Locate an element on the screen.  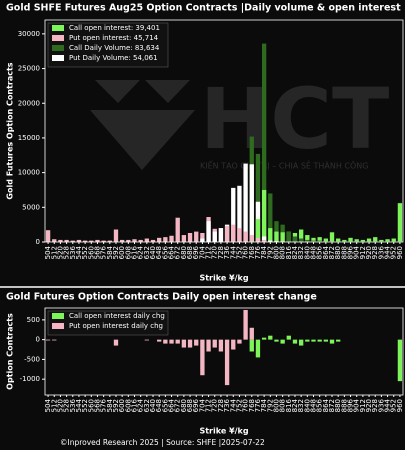
x-tick-label: 672 is located at coordinates (178, 405).